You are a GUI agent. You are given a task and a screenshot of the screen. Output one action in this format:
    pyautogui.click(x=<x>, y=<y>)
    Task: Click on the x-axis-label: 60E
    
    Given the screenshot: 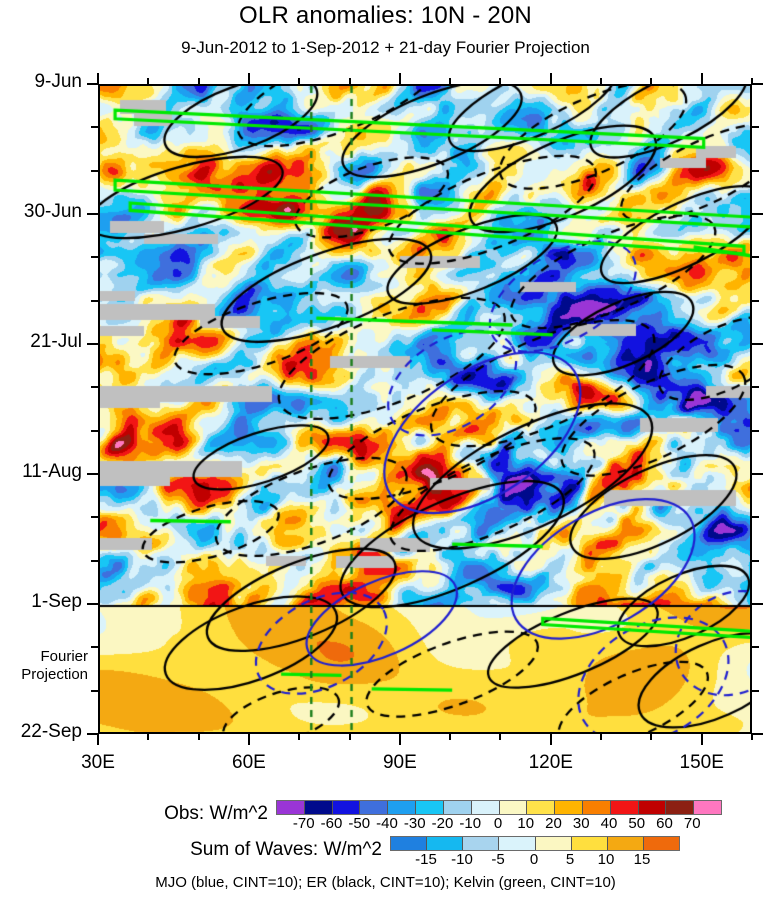 What is the action you would take?
    pyautogui.click(x=249, y=762)
    